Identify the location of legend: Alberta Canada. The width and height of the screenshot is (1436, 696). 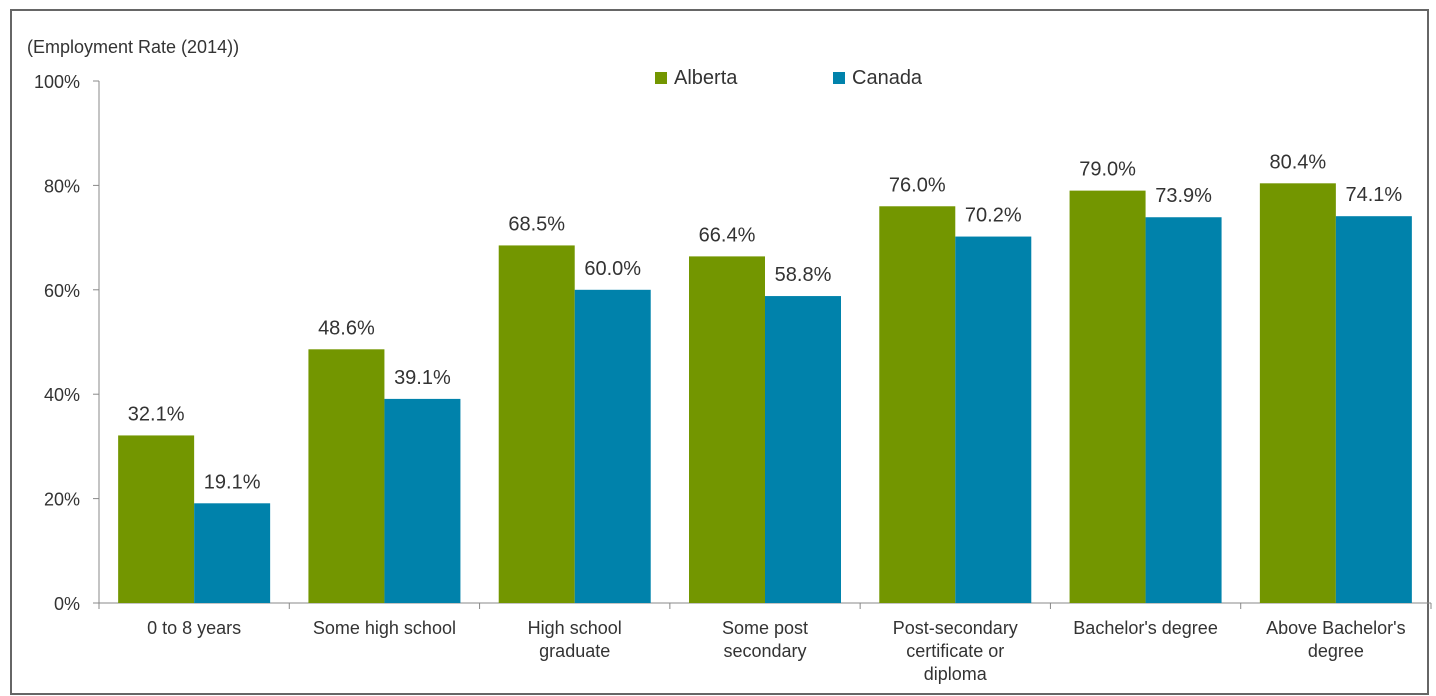
(789, 78).